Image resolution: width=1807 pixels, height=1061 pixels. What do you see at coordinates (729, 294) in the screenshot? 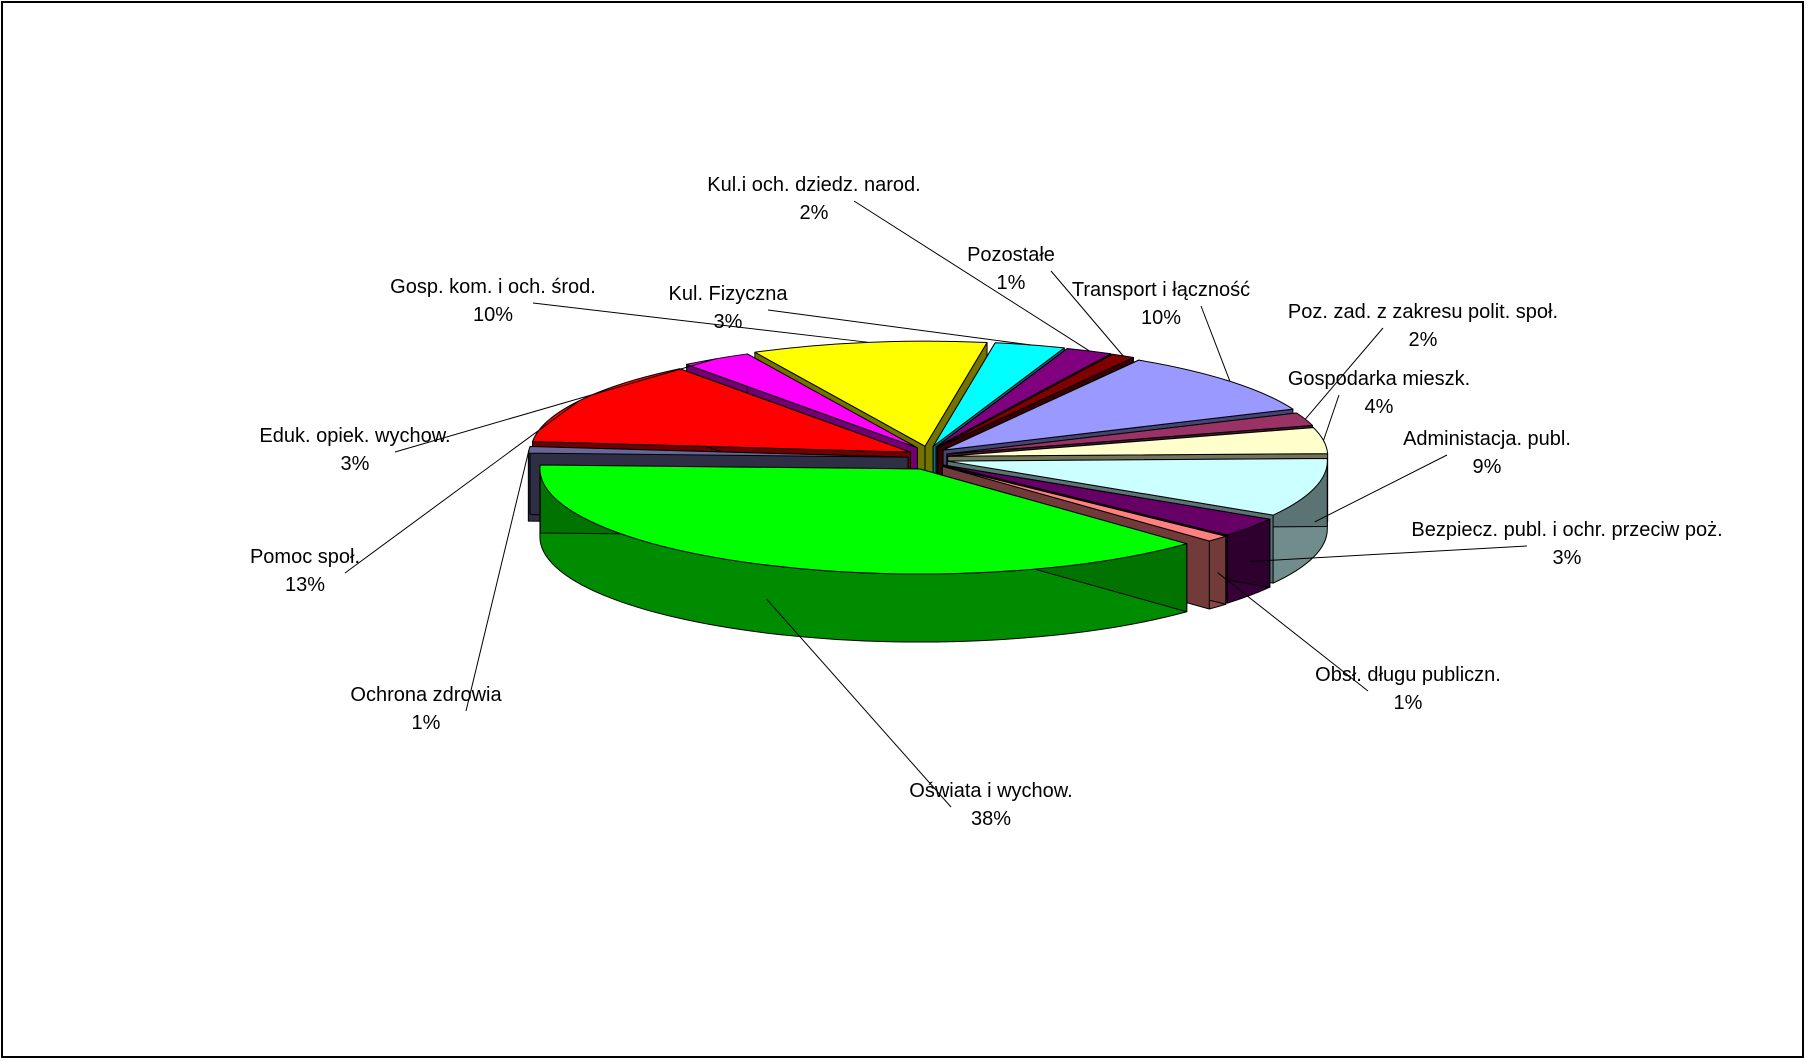
I see `slice-label: Kul. Fizyczna` at bounding box center [729, 294].